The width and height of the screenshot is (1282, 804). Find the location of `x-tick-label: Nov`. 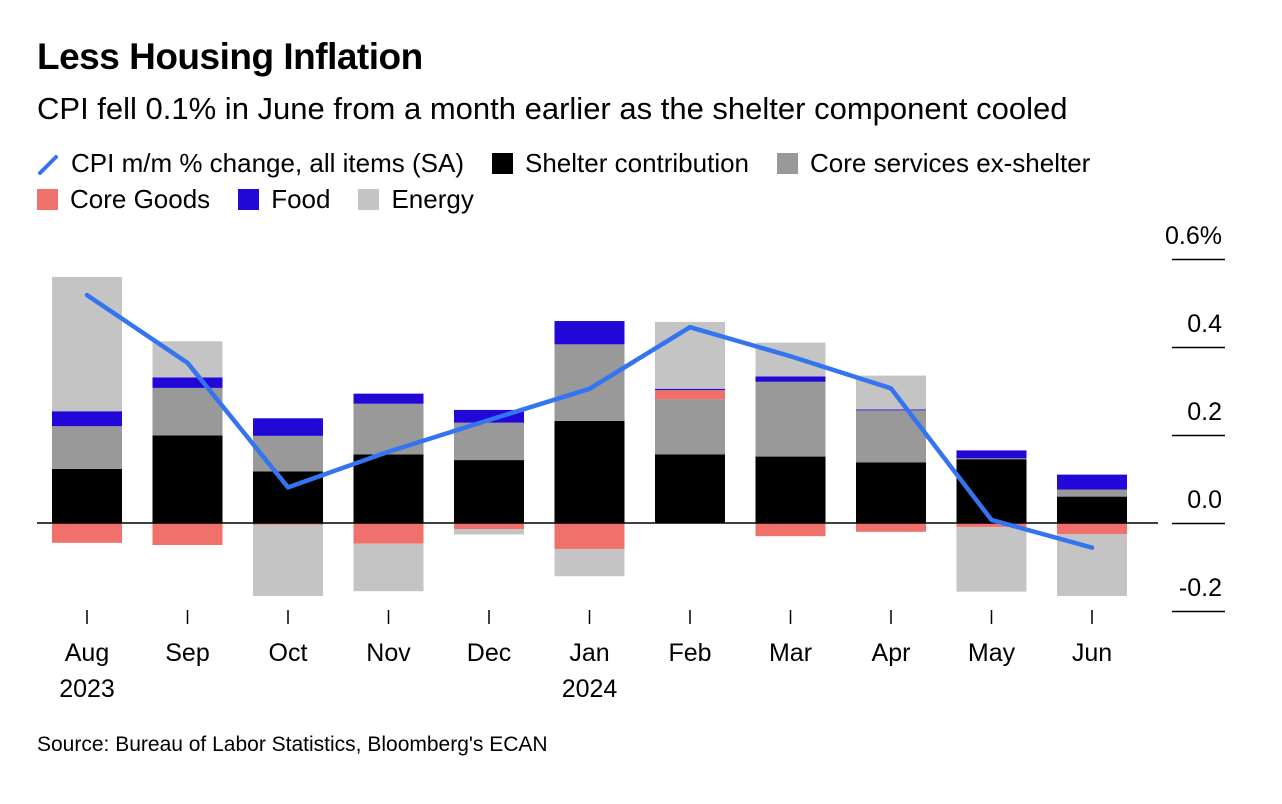

x-tick-label: Nov is located at coordinates (388, 653).